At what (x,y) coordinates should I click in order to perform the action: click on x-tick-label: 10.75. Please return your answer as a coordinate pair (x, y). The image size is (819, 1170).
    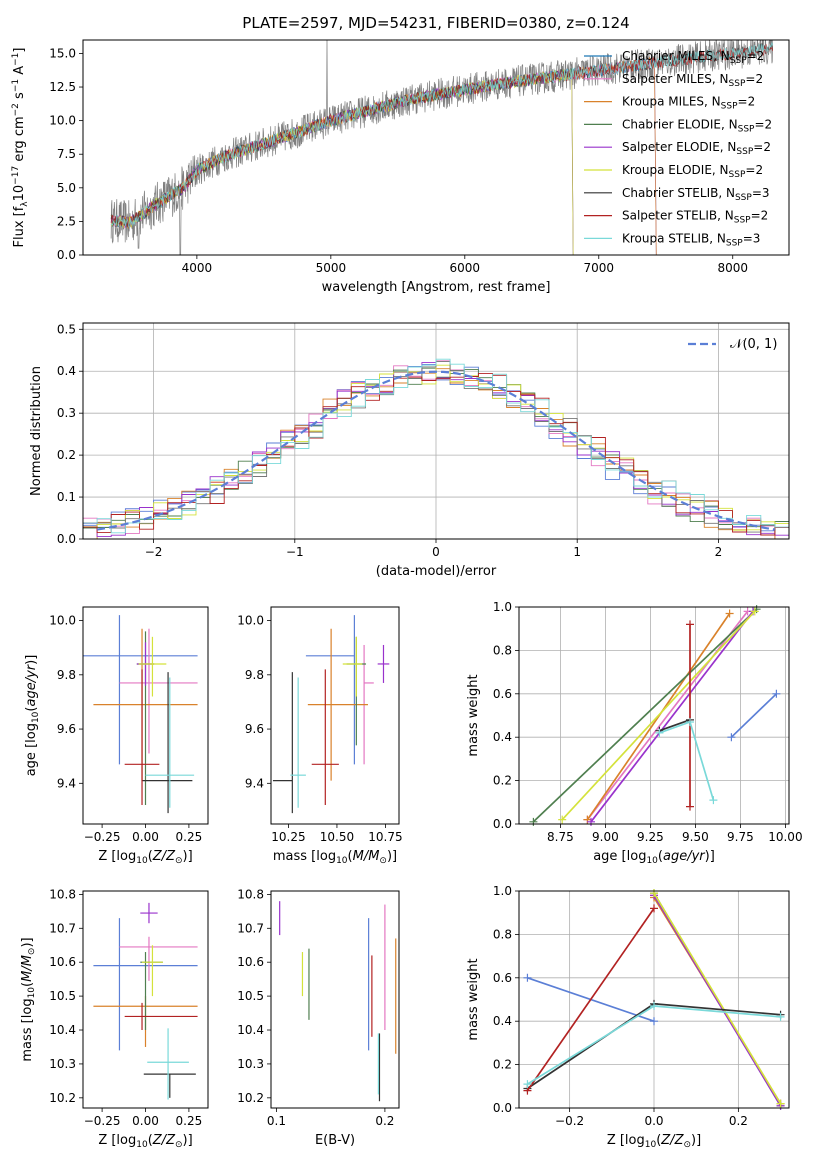
    Looking at the image, I should click on (385, 837).